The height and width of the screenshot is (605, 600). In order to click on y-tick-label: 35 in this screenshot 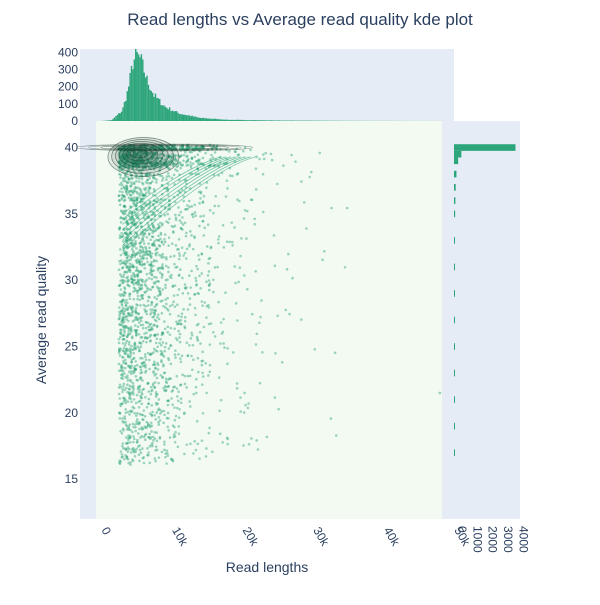, I will do `click(72, 214)`.